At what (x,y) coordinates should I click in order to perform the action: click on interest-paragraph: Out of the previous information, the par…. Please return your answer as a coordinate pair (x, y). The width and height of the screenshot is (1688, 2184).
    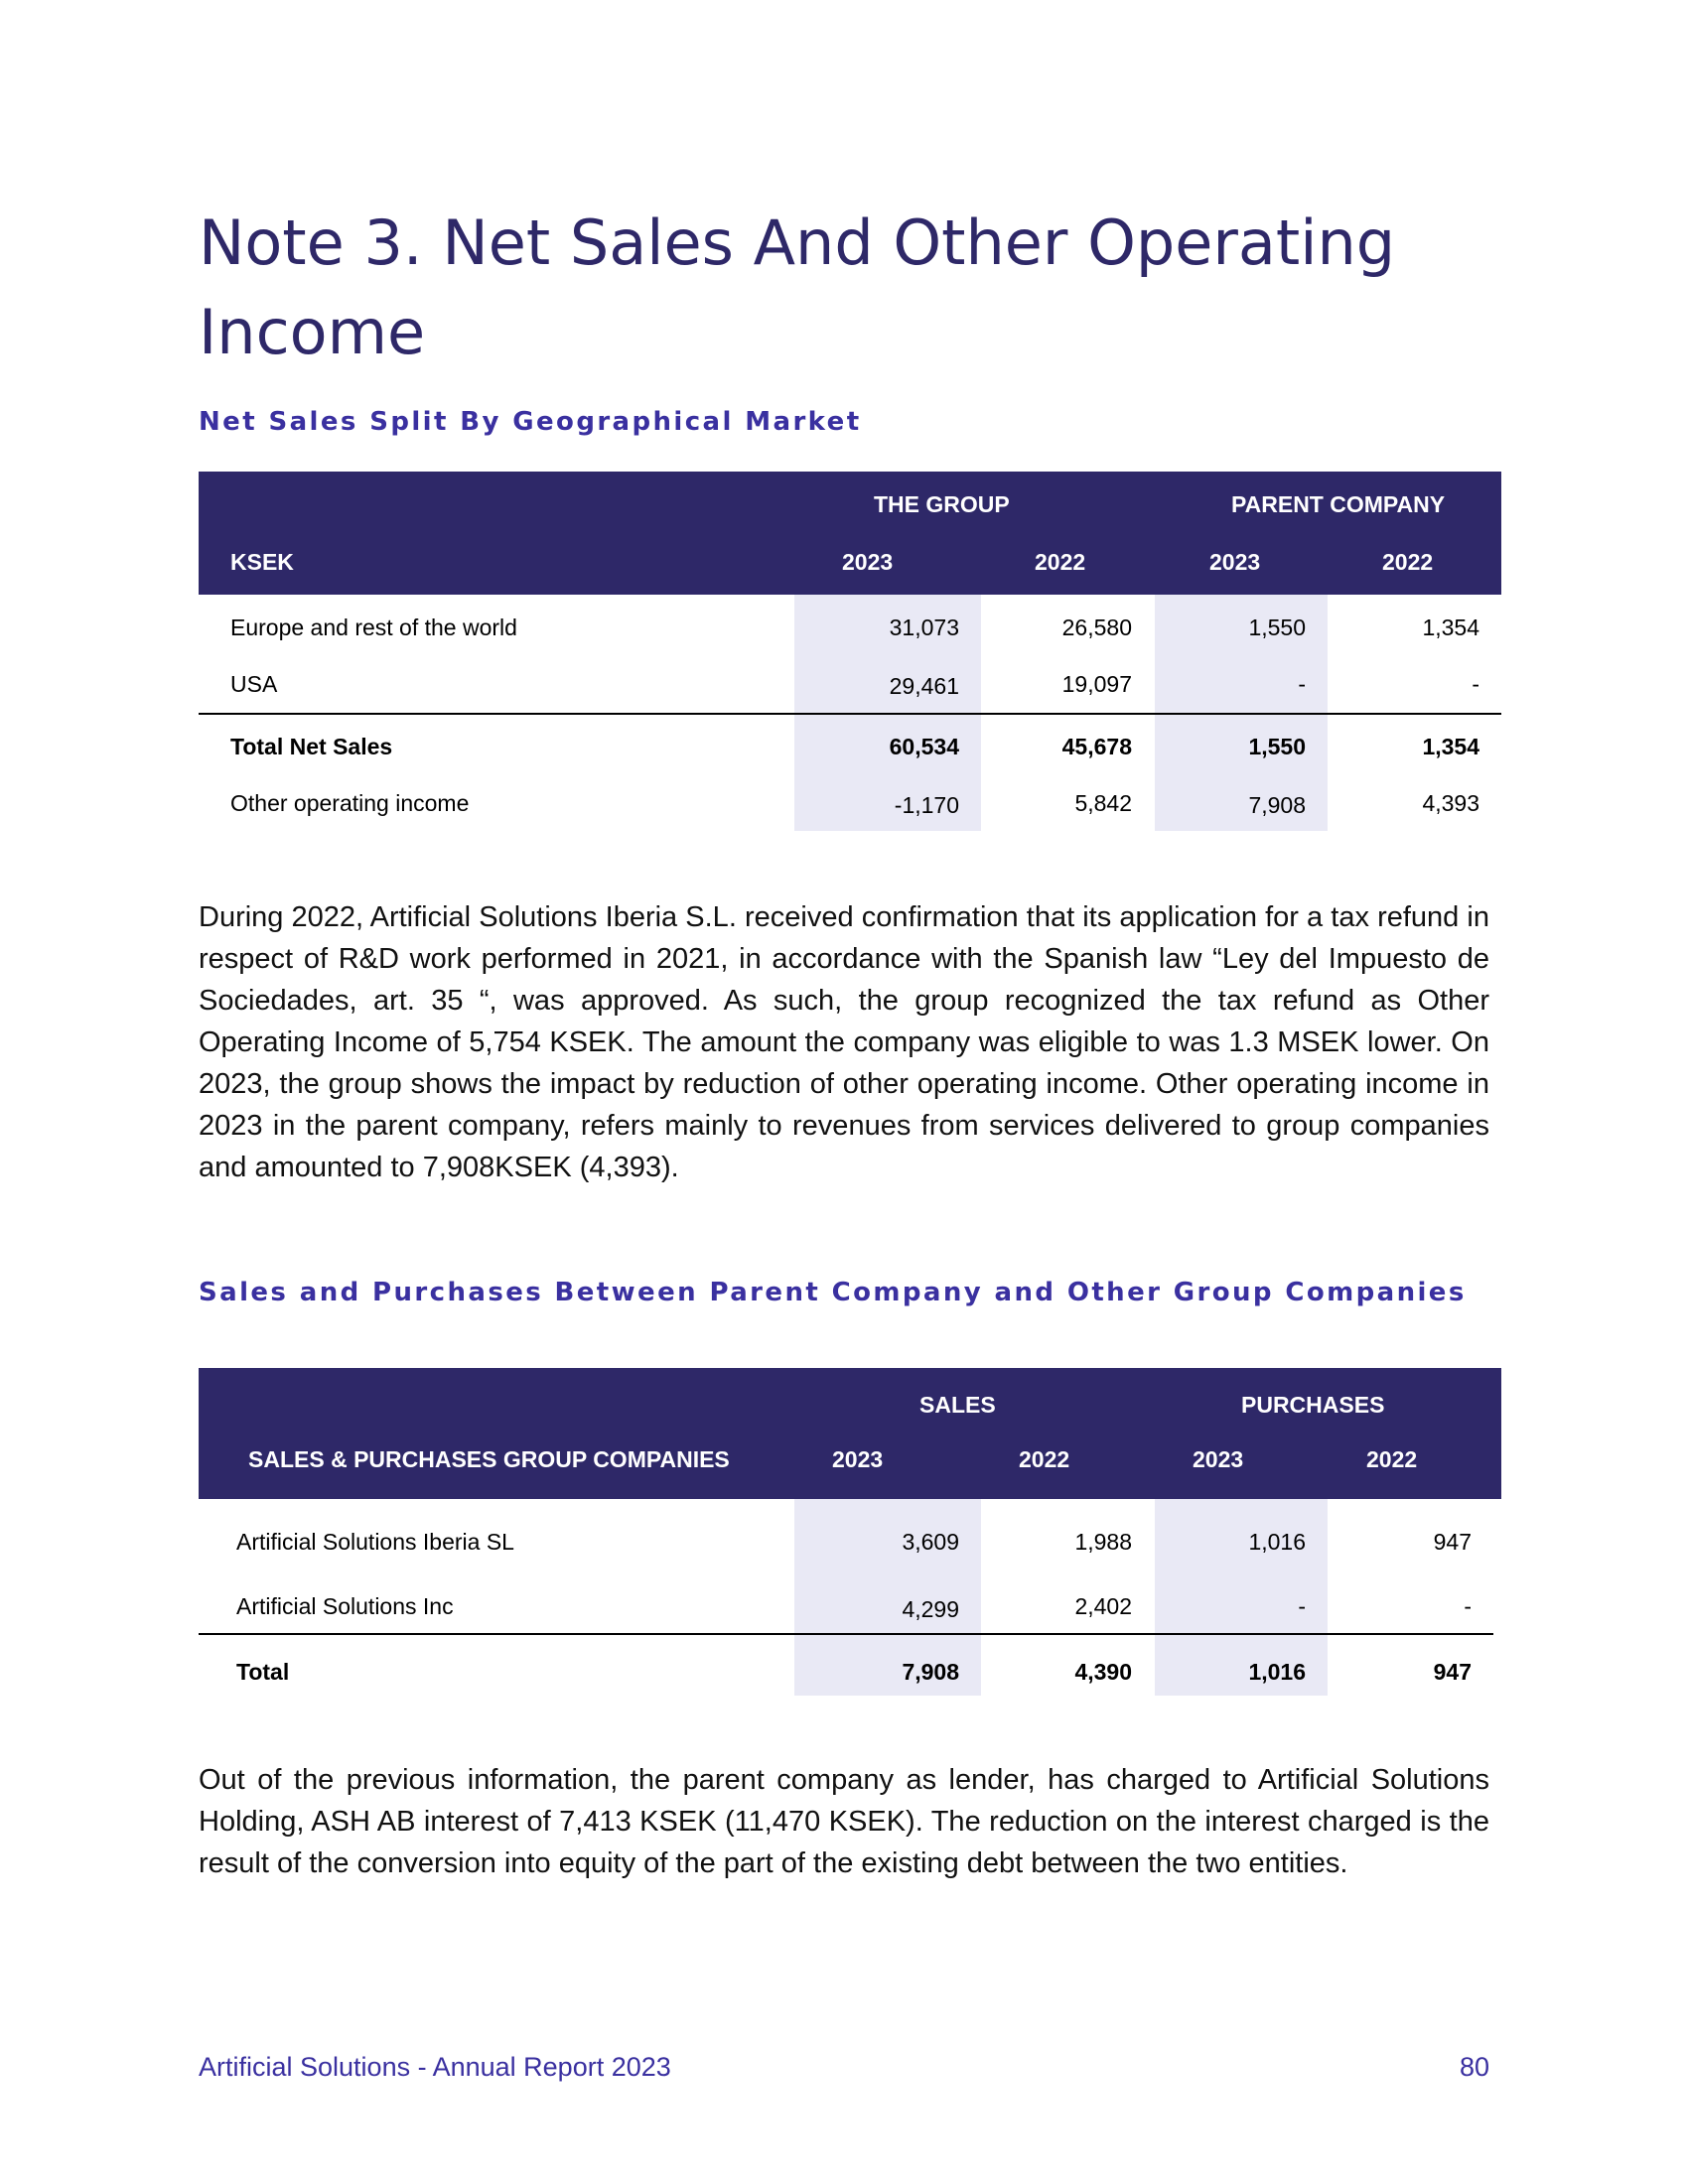
    Looking at the image, I should click on (844, 1821).